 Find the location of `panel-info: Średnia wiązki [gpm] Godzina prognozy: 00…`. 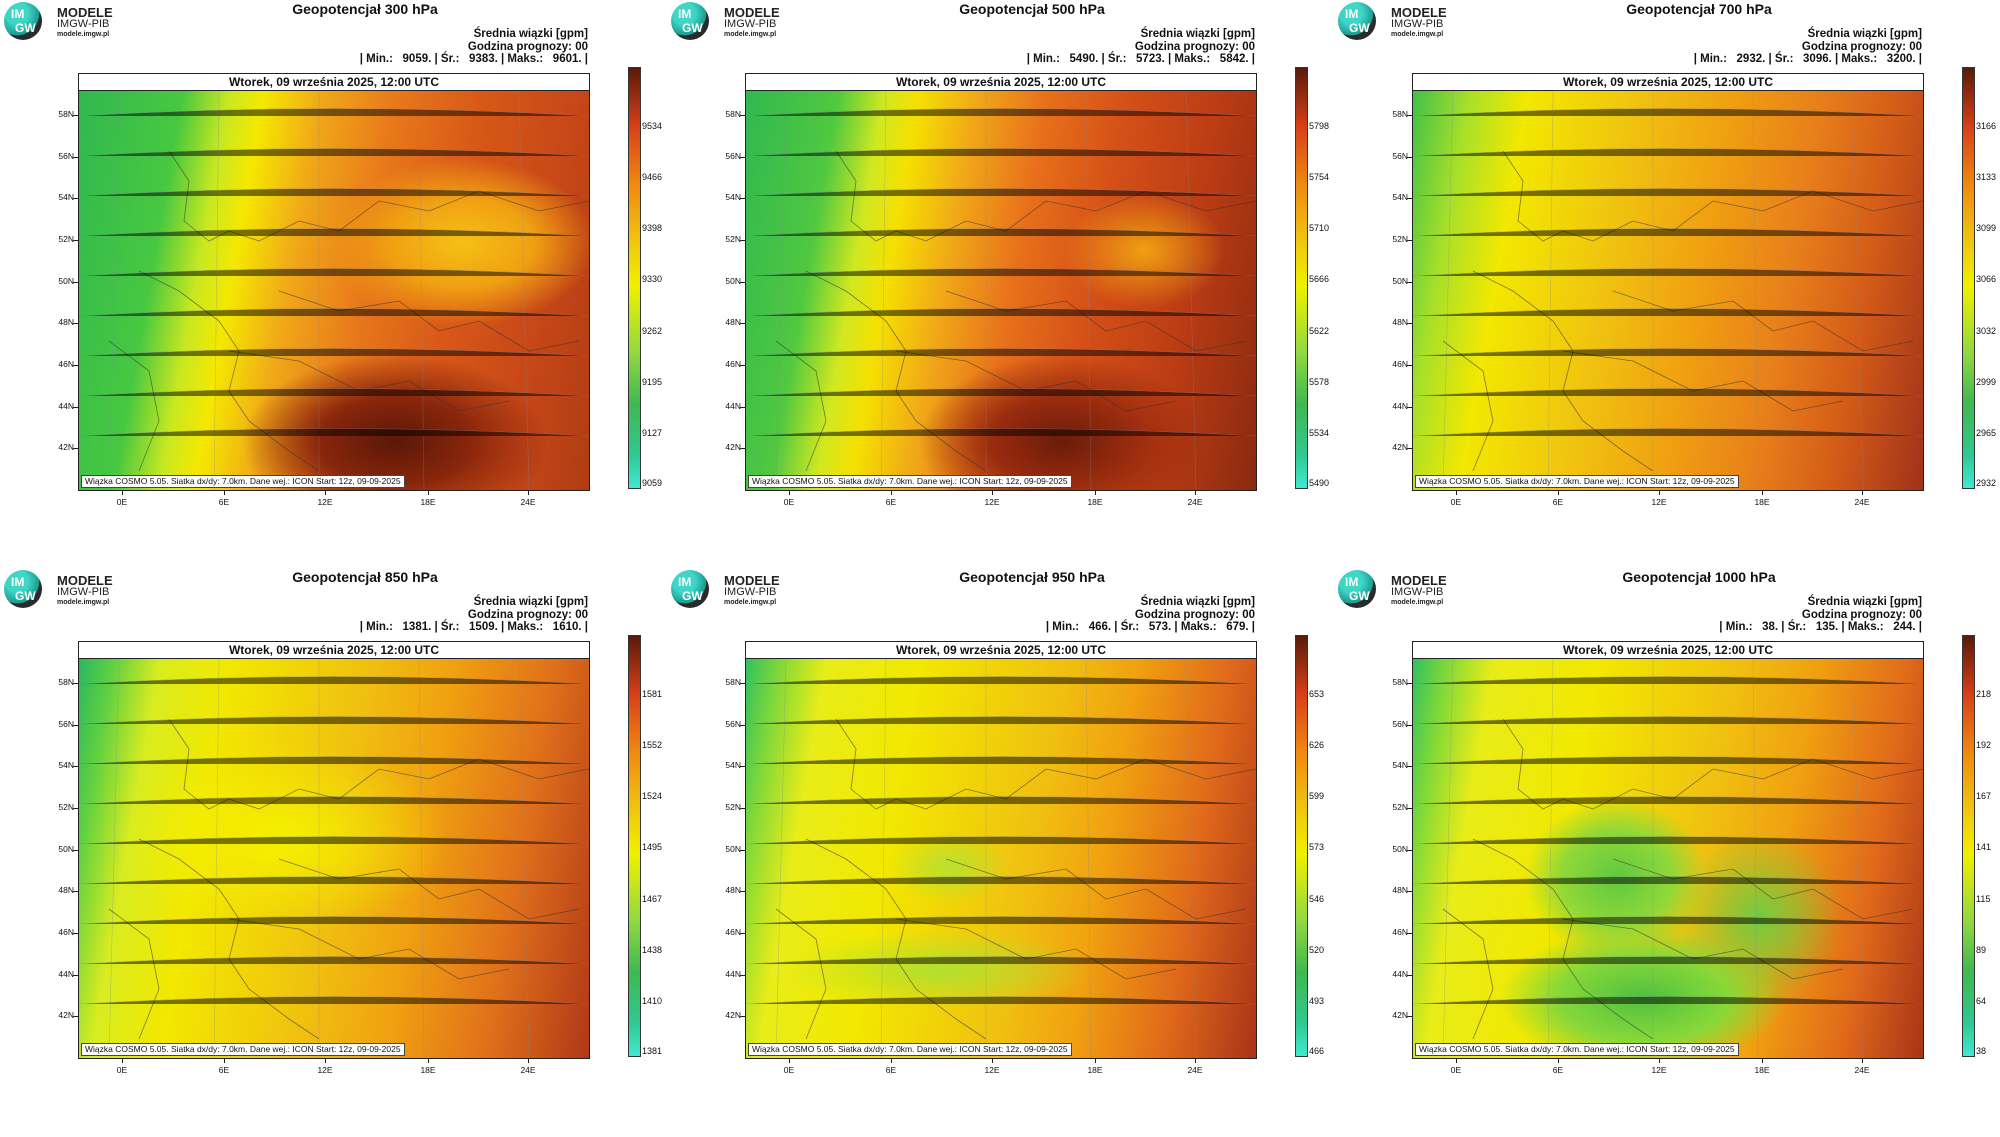

panel-info: Średnia wiązki [gpm] Godzina prognozy: 00… is located at coordinates (1808, 47).